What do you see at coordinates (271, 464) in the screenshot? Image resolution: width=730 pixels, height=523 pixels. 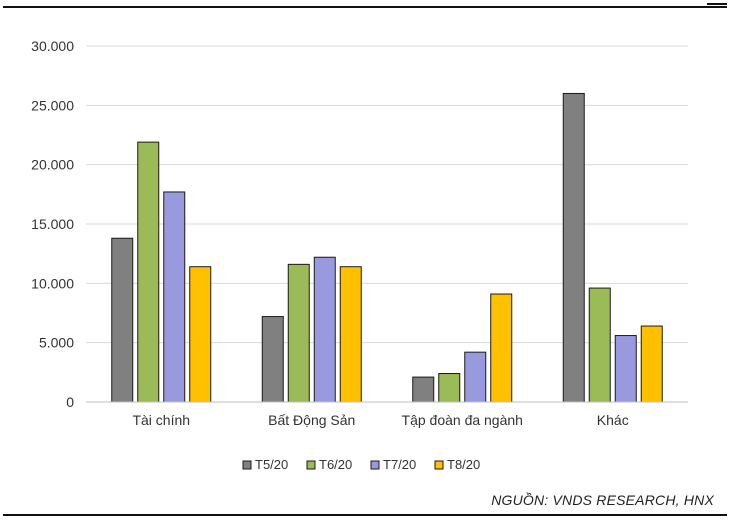 I see `legend-label: T5/20` at bounding box center [271, 464].